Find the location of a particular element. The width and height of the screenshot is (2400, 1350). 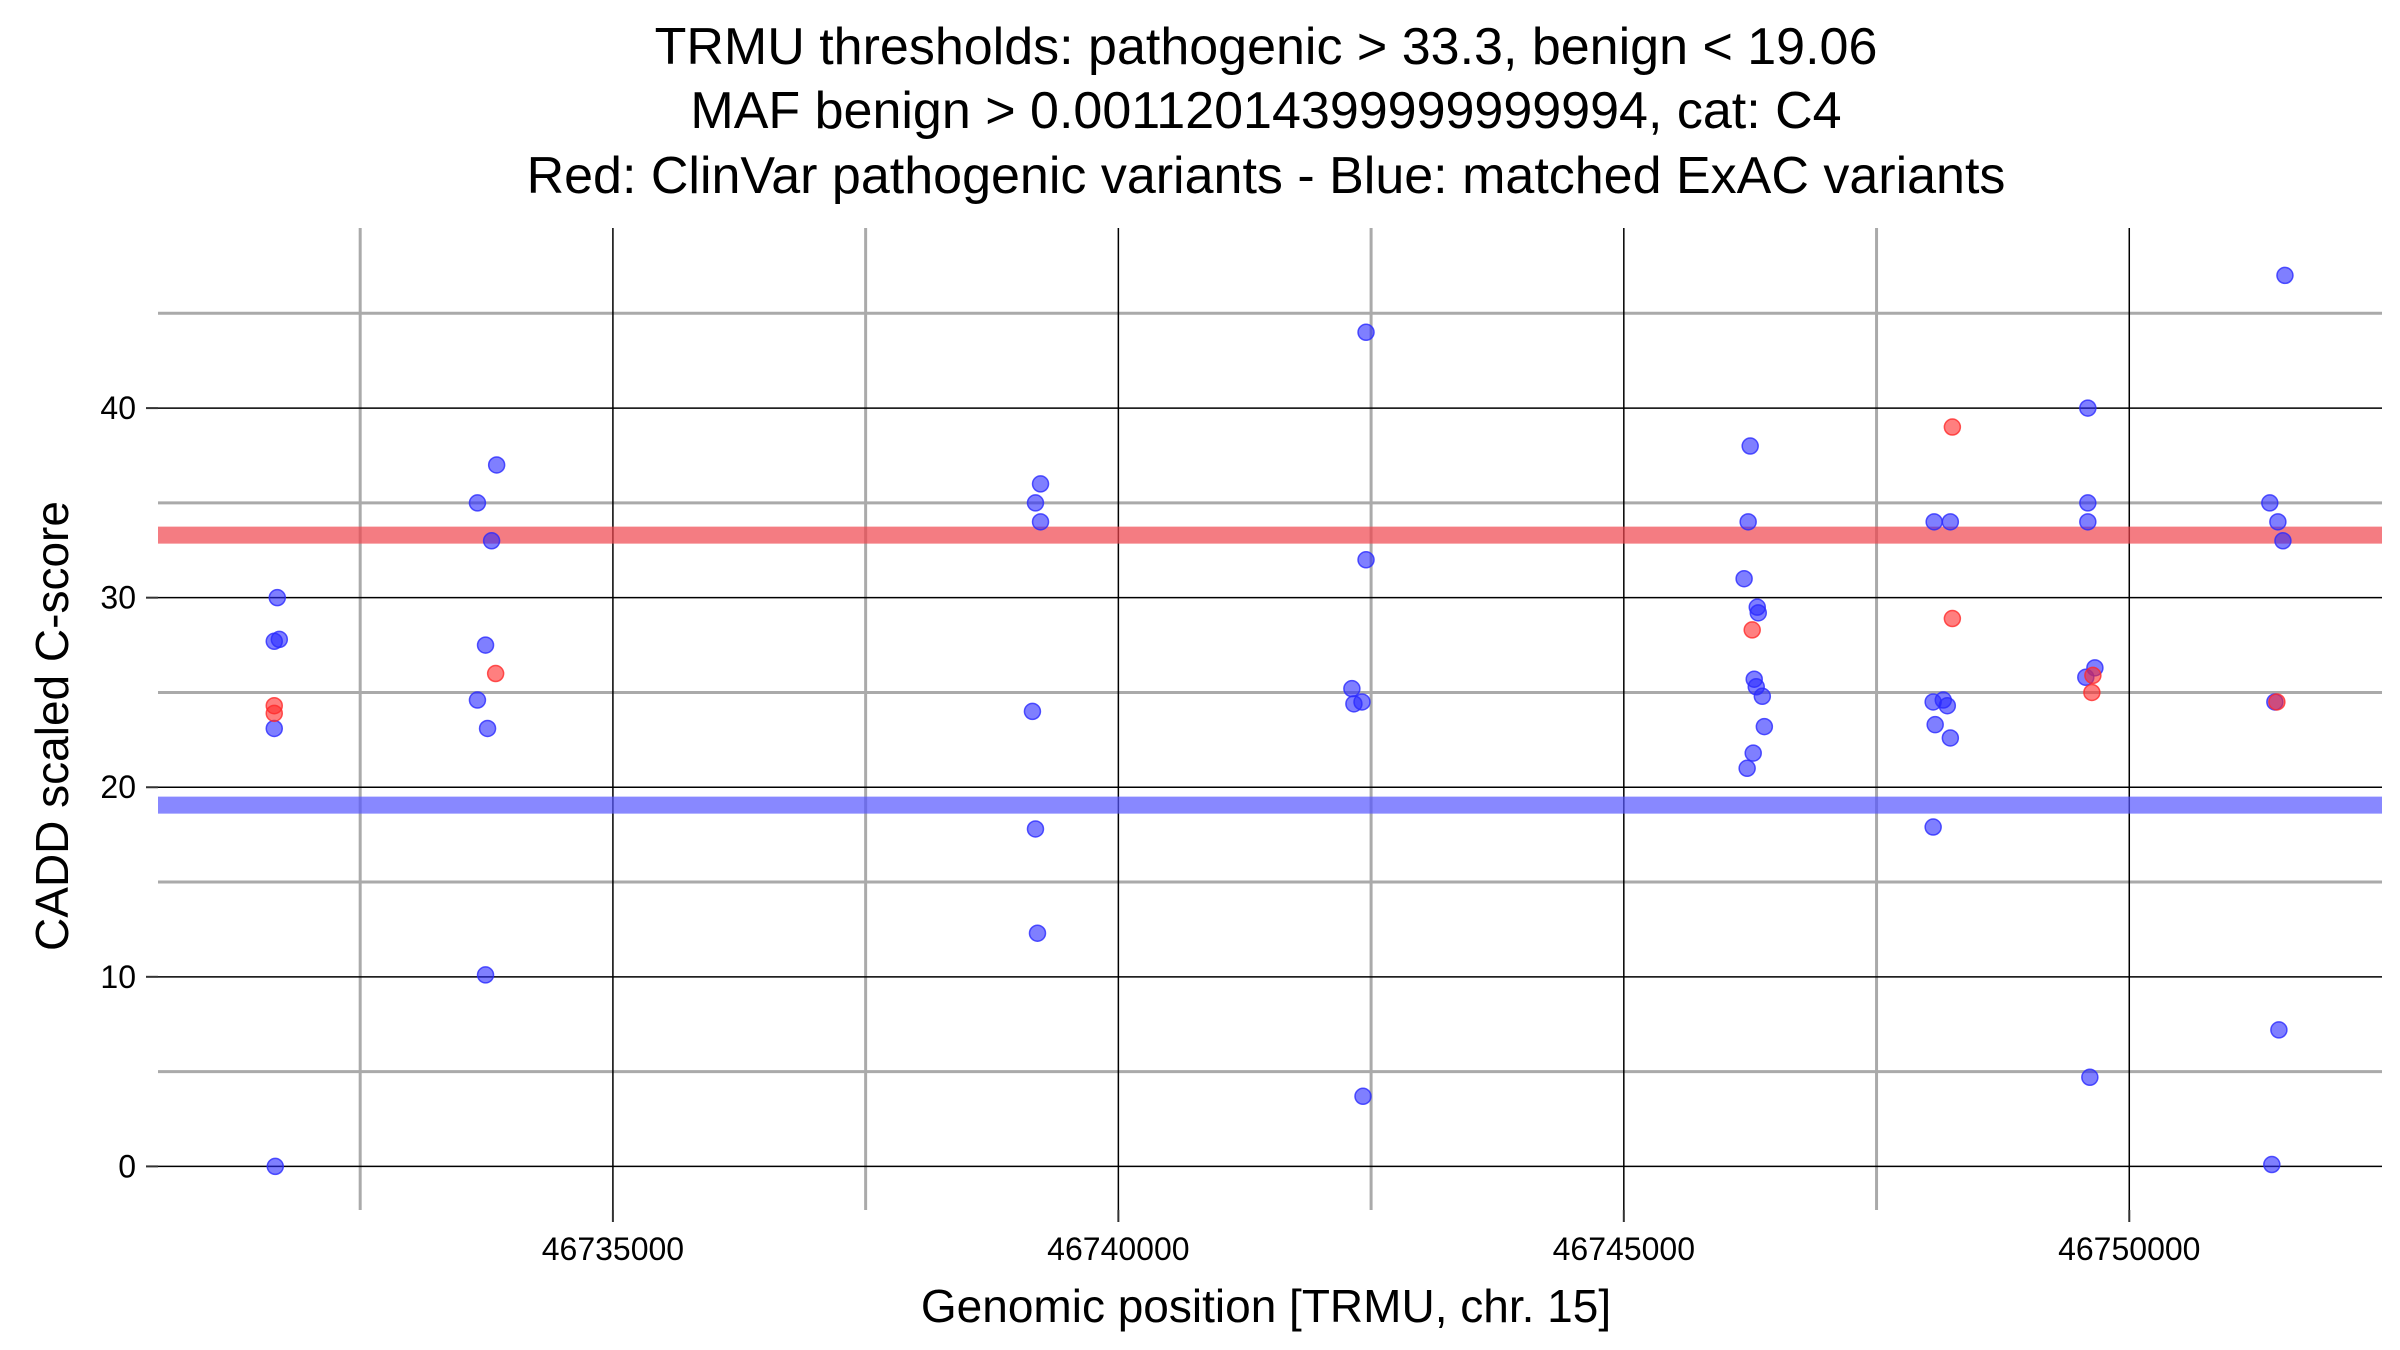

x-tick-label-3: 46750000 is located at coordinates (2129, 1249).